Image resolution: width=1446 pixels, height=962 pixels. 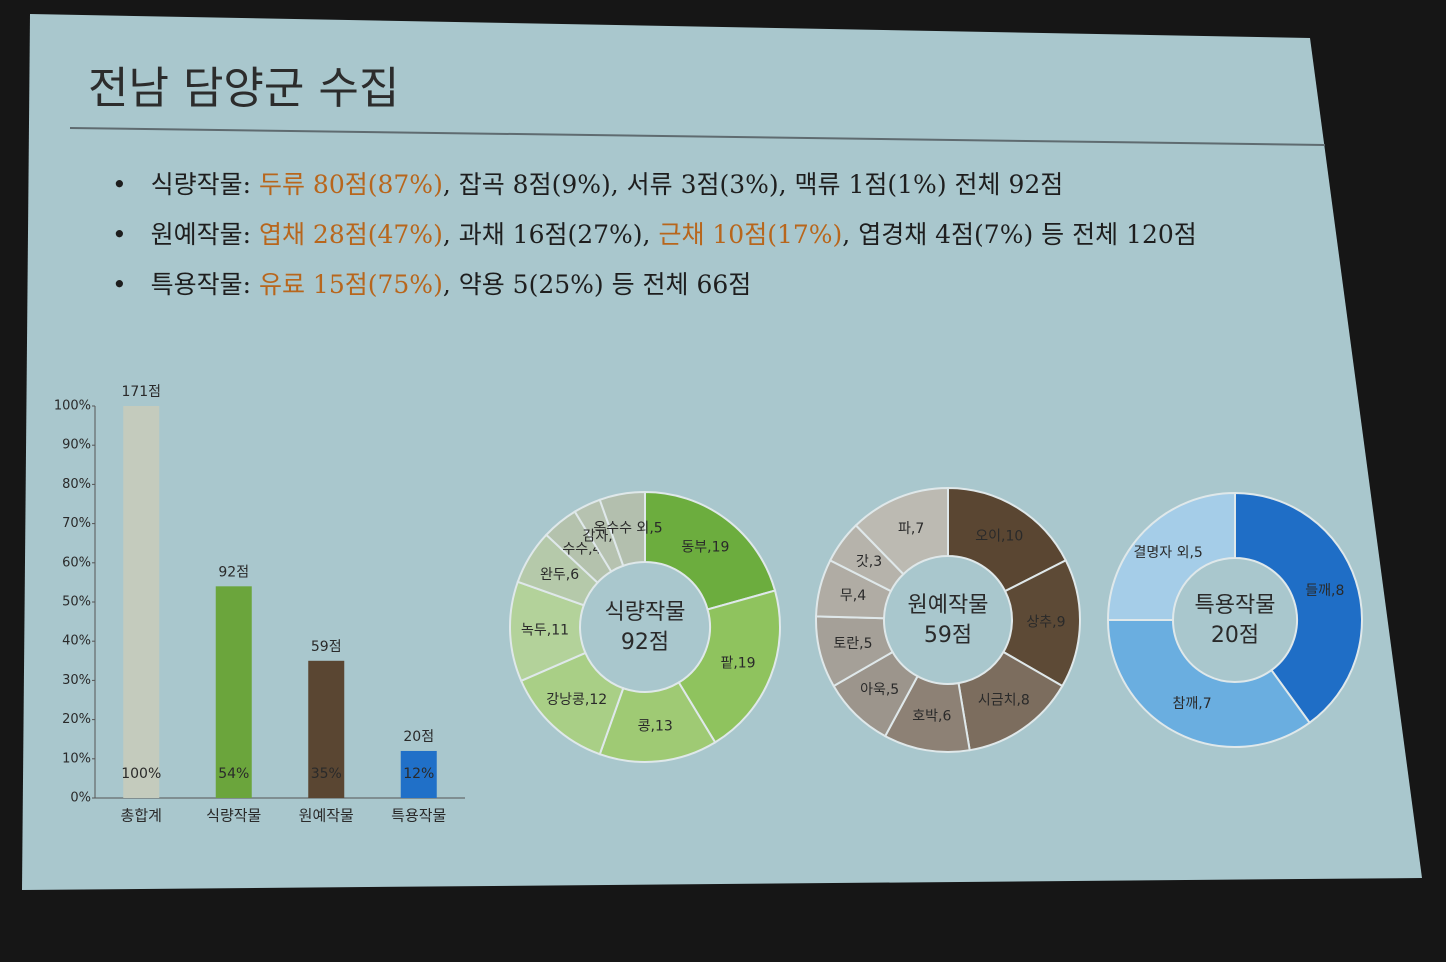 What do you see at coordinates (931, 717) in the screenshot?
I see `slice-label: 호박,6` at bounding box center [931, 717].